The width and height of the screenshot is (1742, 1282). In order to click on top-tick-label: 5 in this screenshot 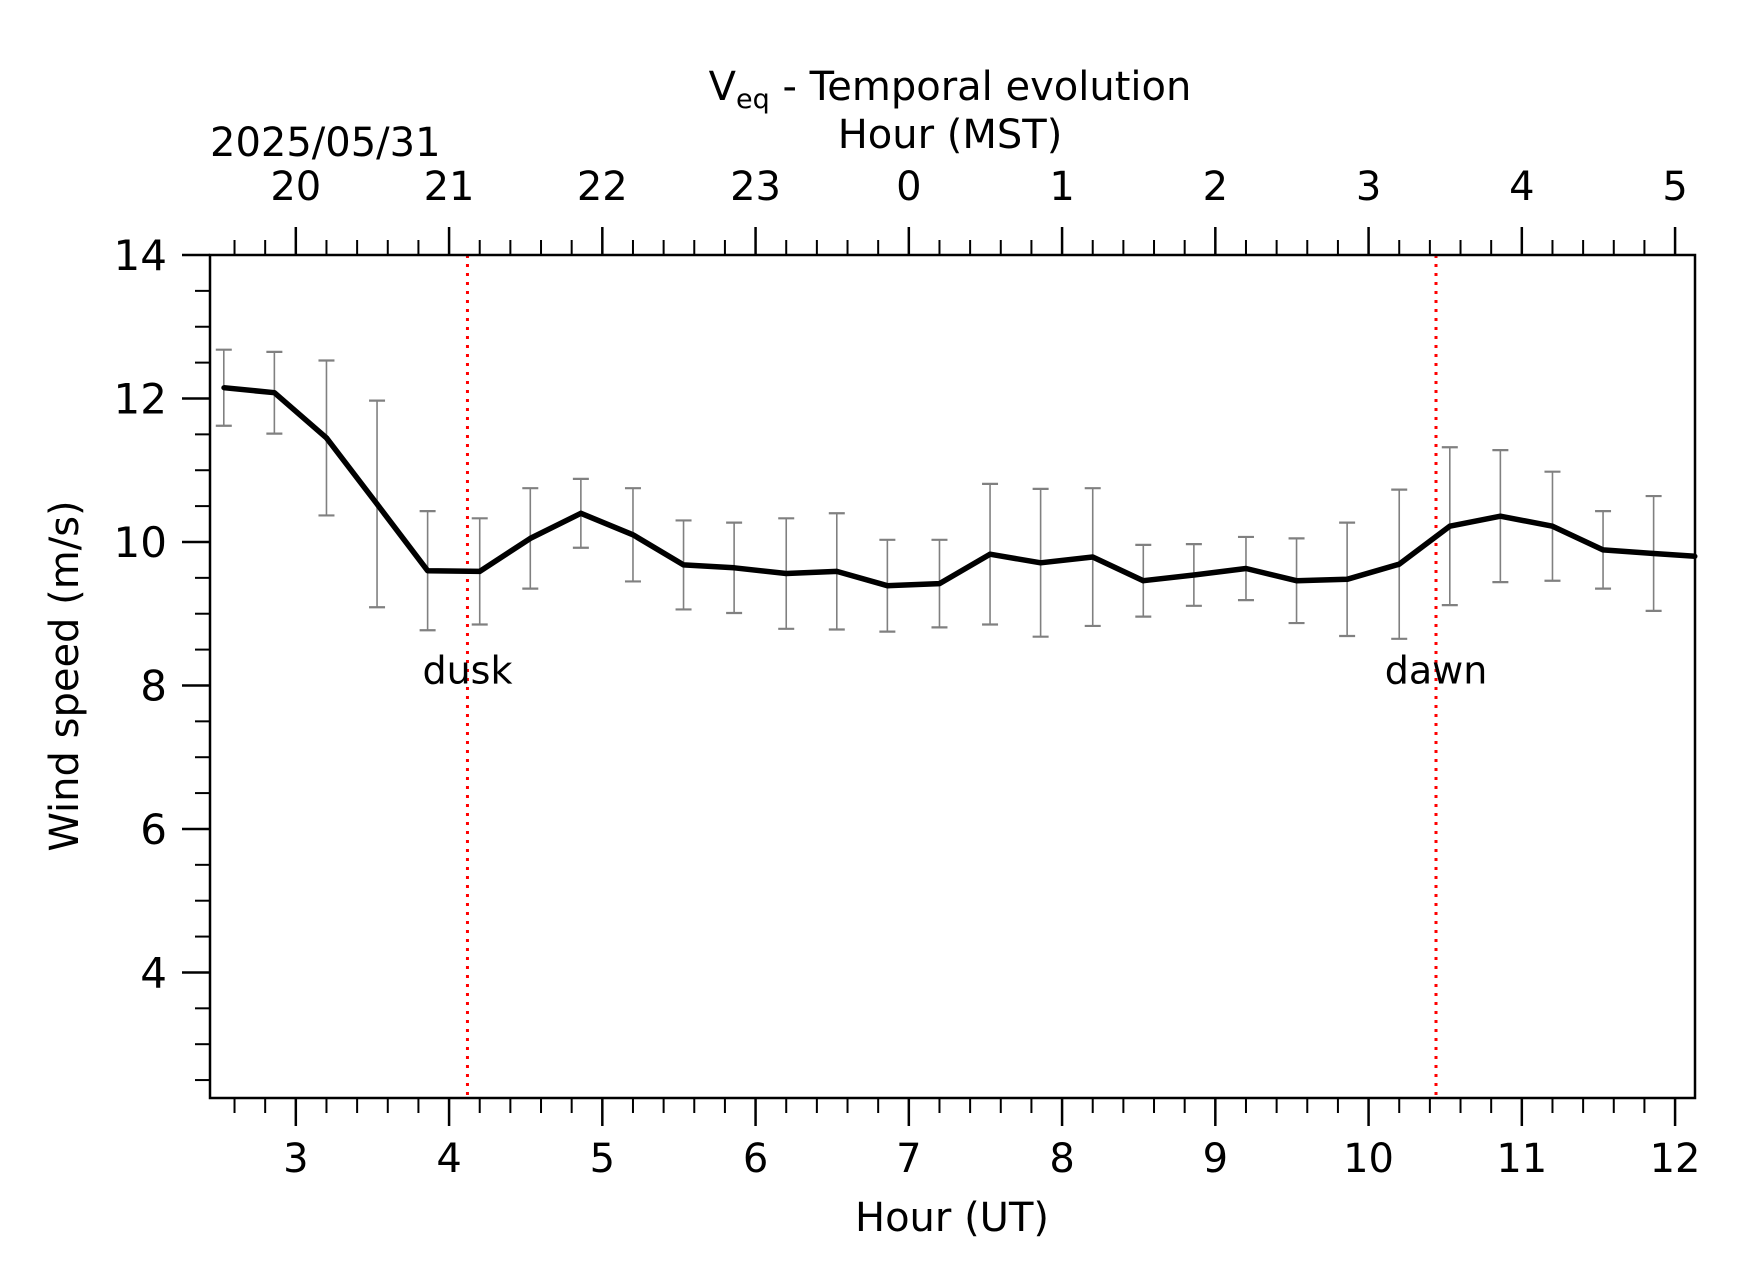, I will do `click(1674, 187)`.